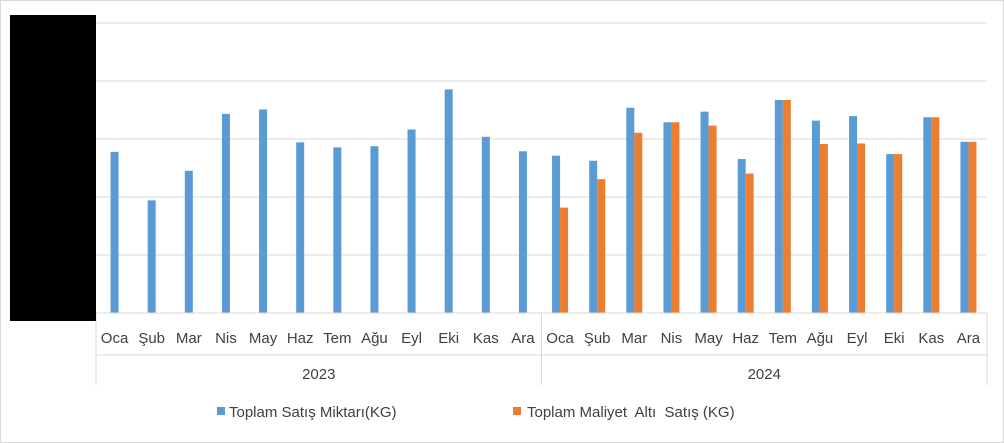  Describe the element at coordinates (969, 338) in the screenshot. I see `tick-label-2024-Ara: Ara` at that location.